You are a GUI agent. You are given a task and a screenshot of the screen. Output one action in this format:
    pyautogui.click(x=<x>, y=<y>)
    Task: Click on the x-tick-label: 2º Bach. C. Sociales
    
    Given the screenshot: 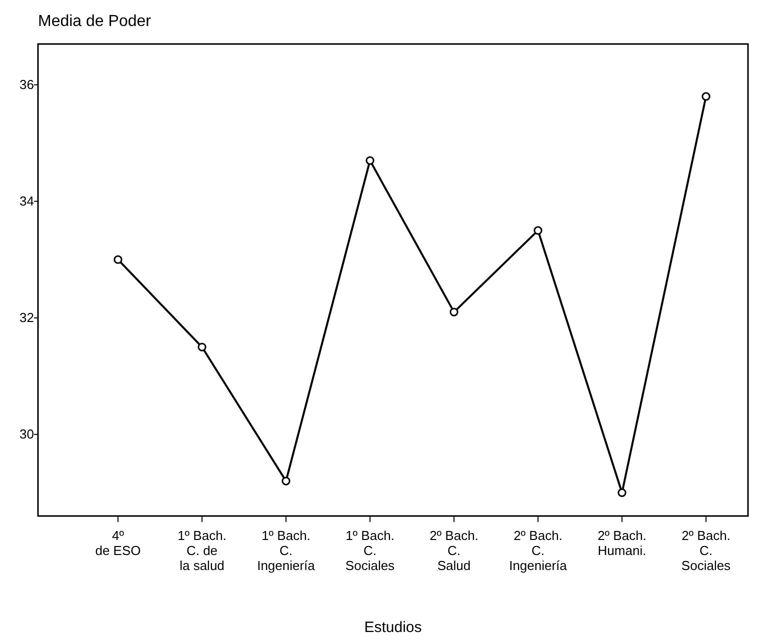 What is the action you would take?
    pyautogui.click(x=706, y=550)
    